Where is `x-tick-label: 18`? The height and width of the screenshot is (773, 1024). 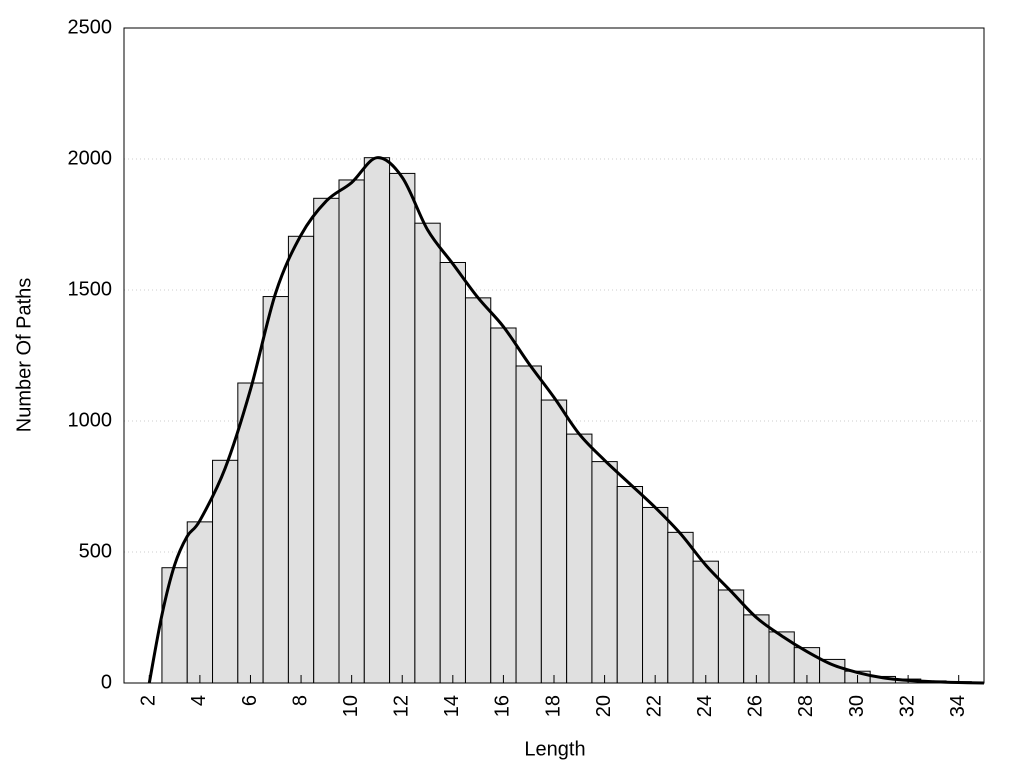 x-tick-label: 18 is located at coordinates (553, 706).